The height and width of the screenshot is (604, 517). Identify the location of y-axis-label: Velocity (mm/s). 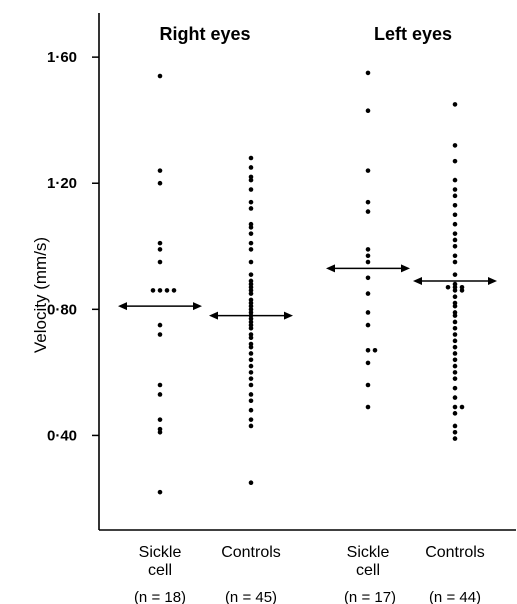
(40, 295).